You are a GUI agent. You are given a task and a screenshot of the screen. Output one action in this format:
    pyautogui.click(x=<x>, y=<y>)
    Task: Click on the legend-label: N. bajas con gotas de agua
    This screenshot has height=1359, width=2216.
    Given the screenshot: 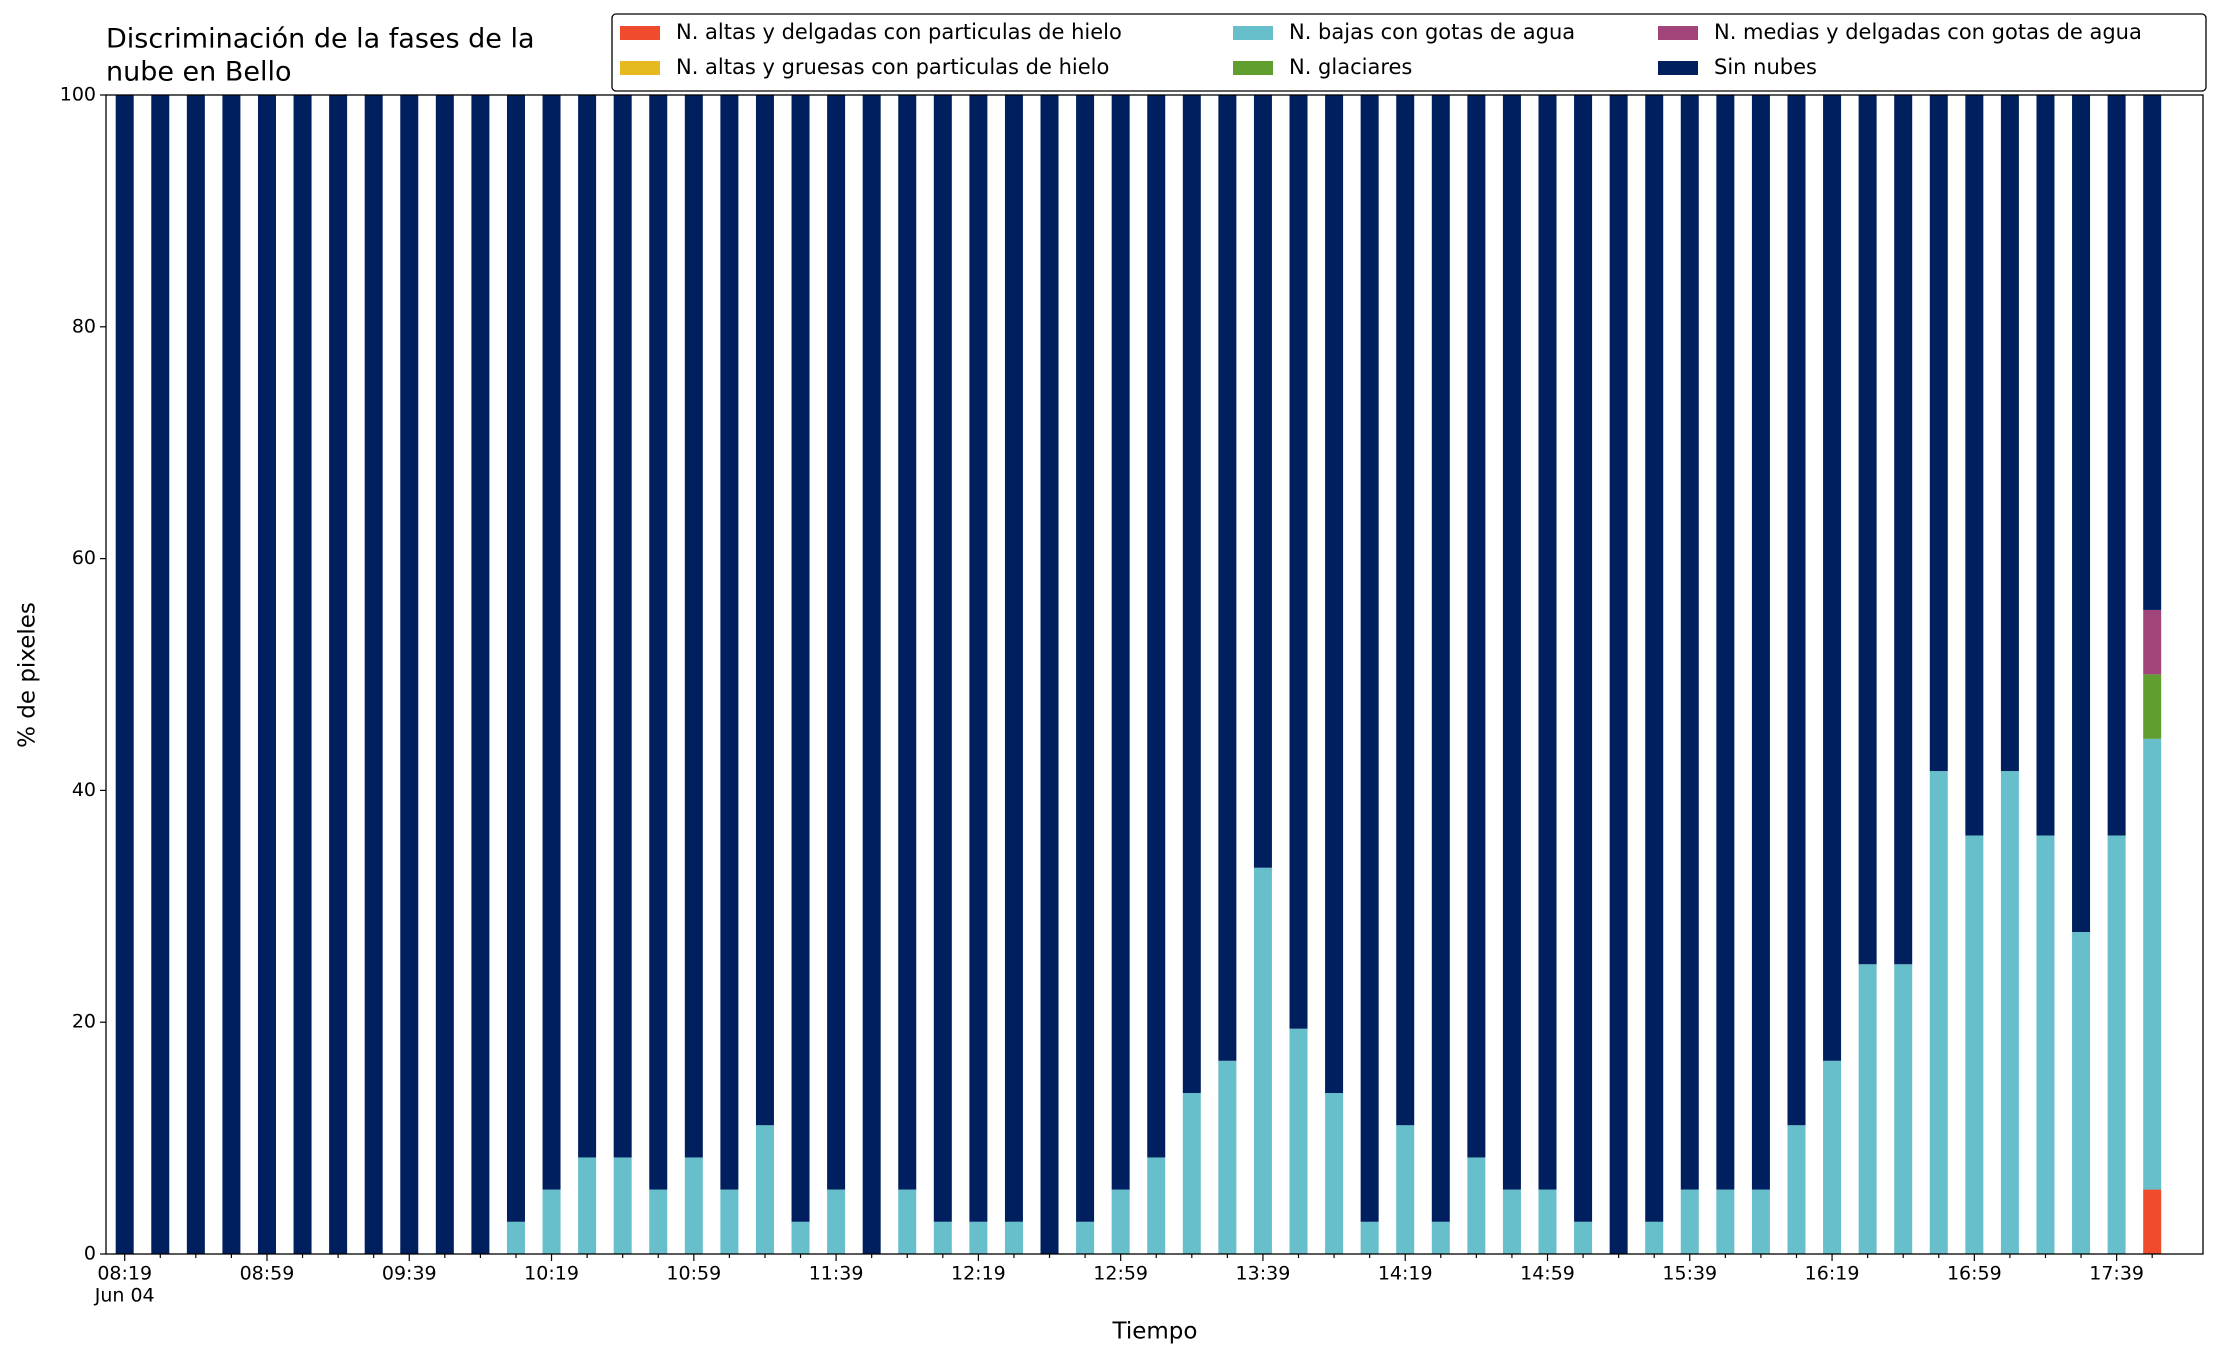 What is the action you would take?
    pyautogui.click(x=1432, y=32)
    